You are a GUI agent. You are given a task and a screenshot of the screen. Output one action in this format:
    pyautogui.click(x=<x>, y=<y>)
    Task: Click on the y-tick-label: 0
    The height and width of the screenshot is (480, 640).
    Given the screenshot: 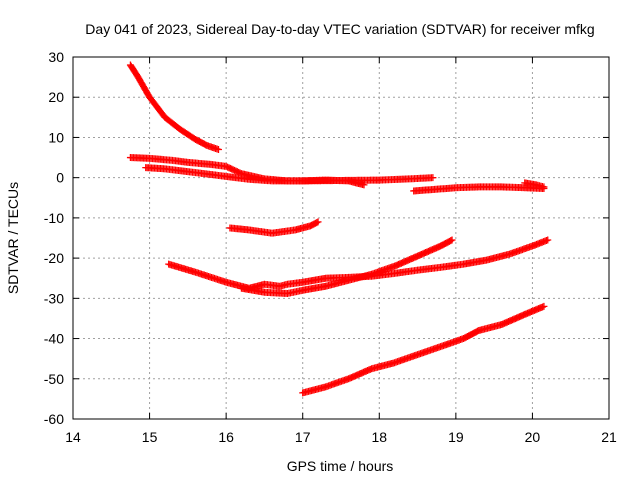 What is the action you would take?
    pyautogui.click(x=60, y=178)
    